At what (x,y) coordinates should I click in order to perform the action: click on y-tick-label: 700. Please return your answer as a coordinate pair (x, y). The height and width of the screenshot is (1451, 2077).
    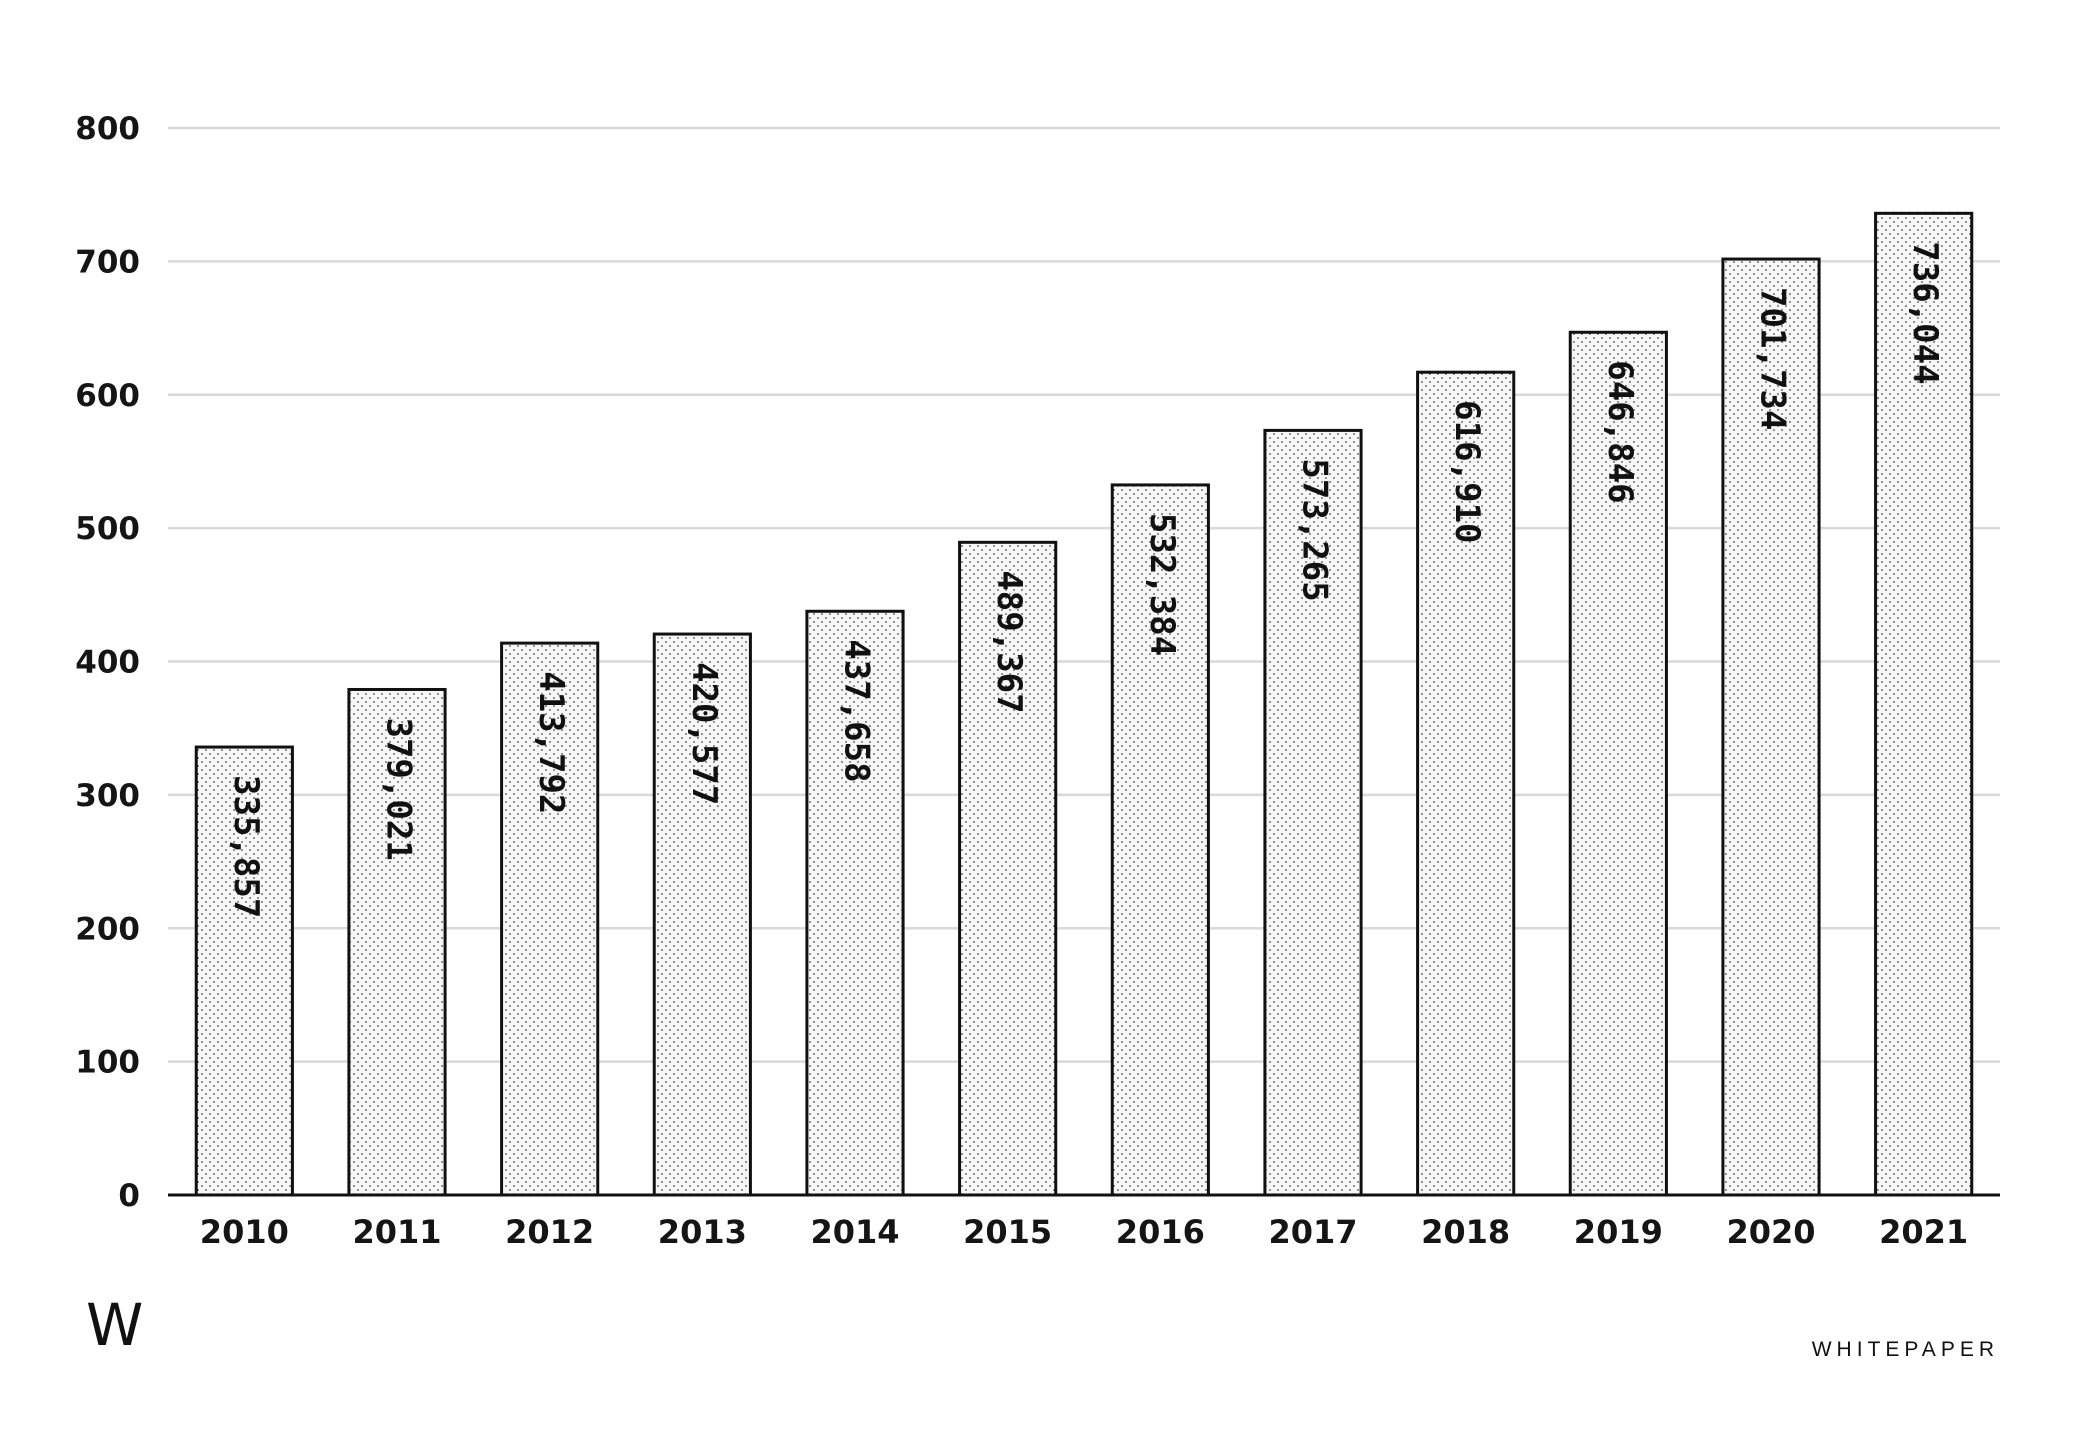
    Looking at the image, I should click on (107, 262).